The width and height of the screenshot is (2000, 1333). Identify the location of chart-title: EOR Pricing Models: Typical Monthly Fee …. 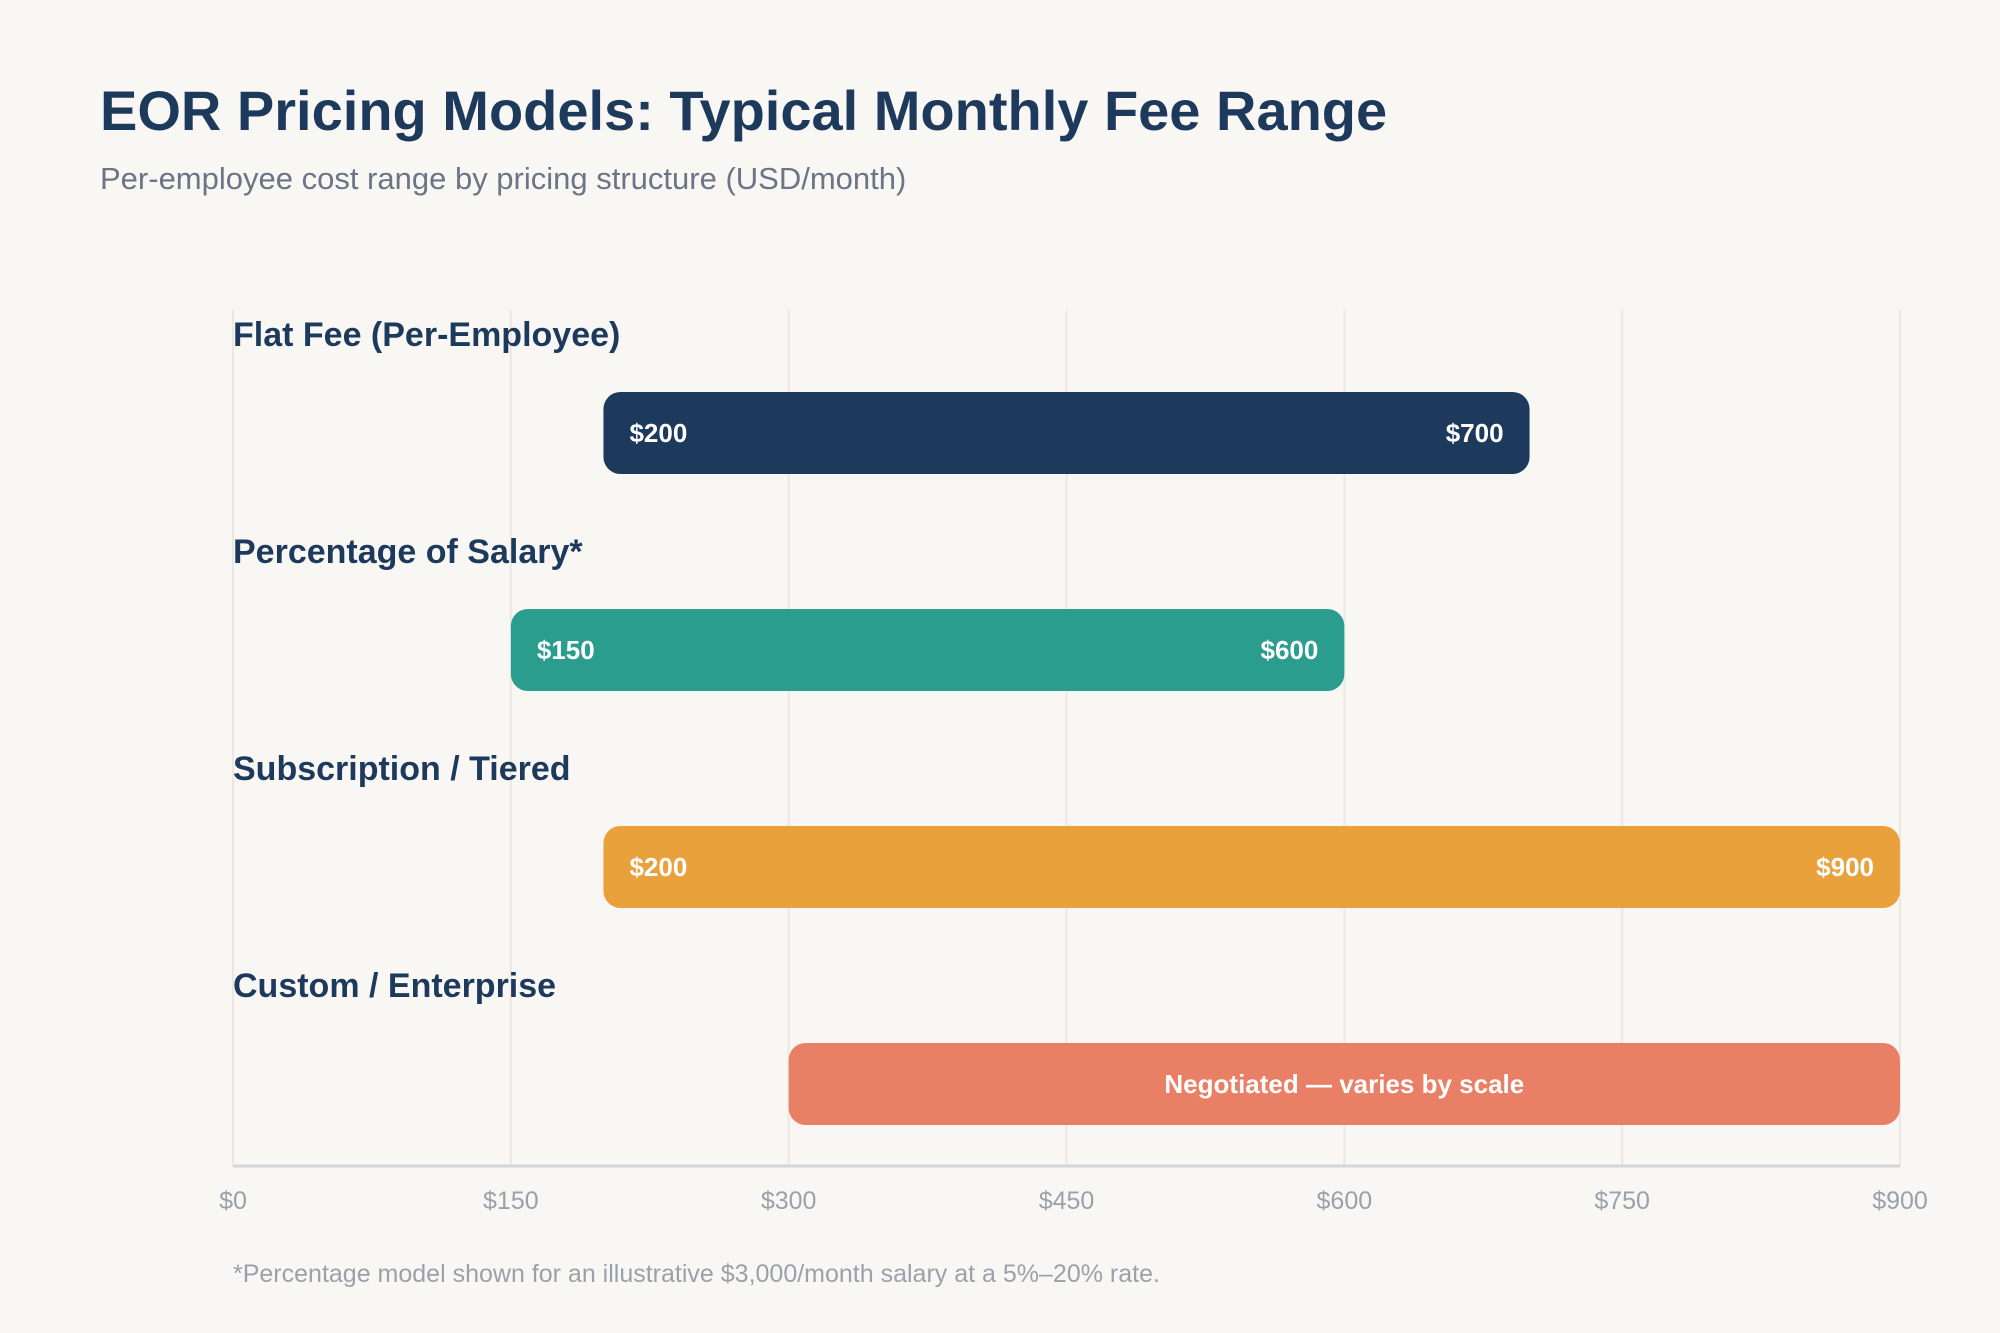
(744, 110).